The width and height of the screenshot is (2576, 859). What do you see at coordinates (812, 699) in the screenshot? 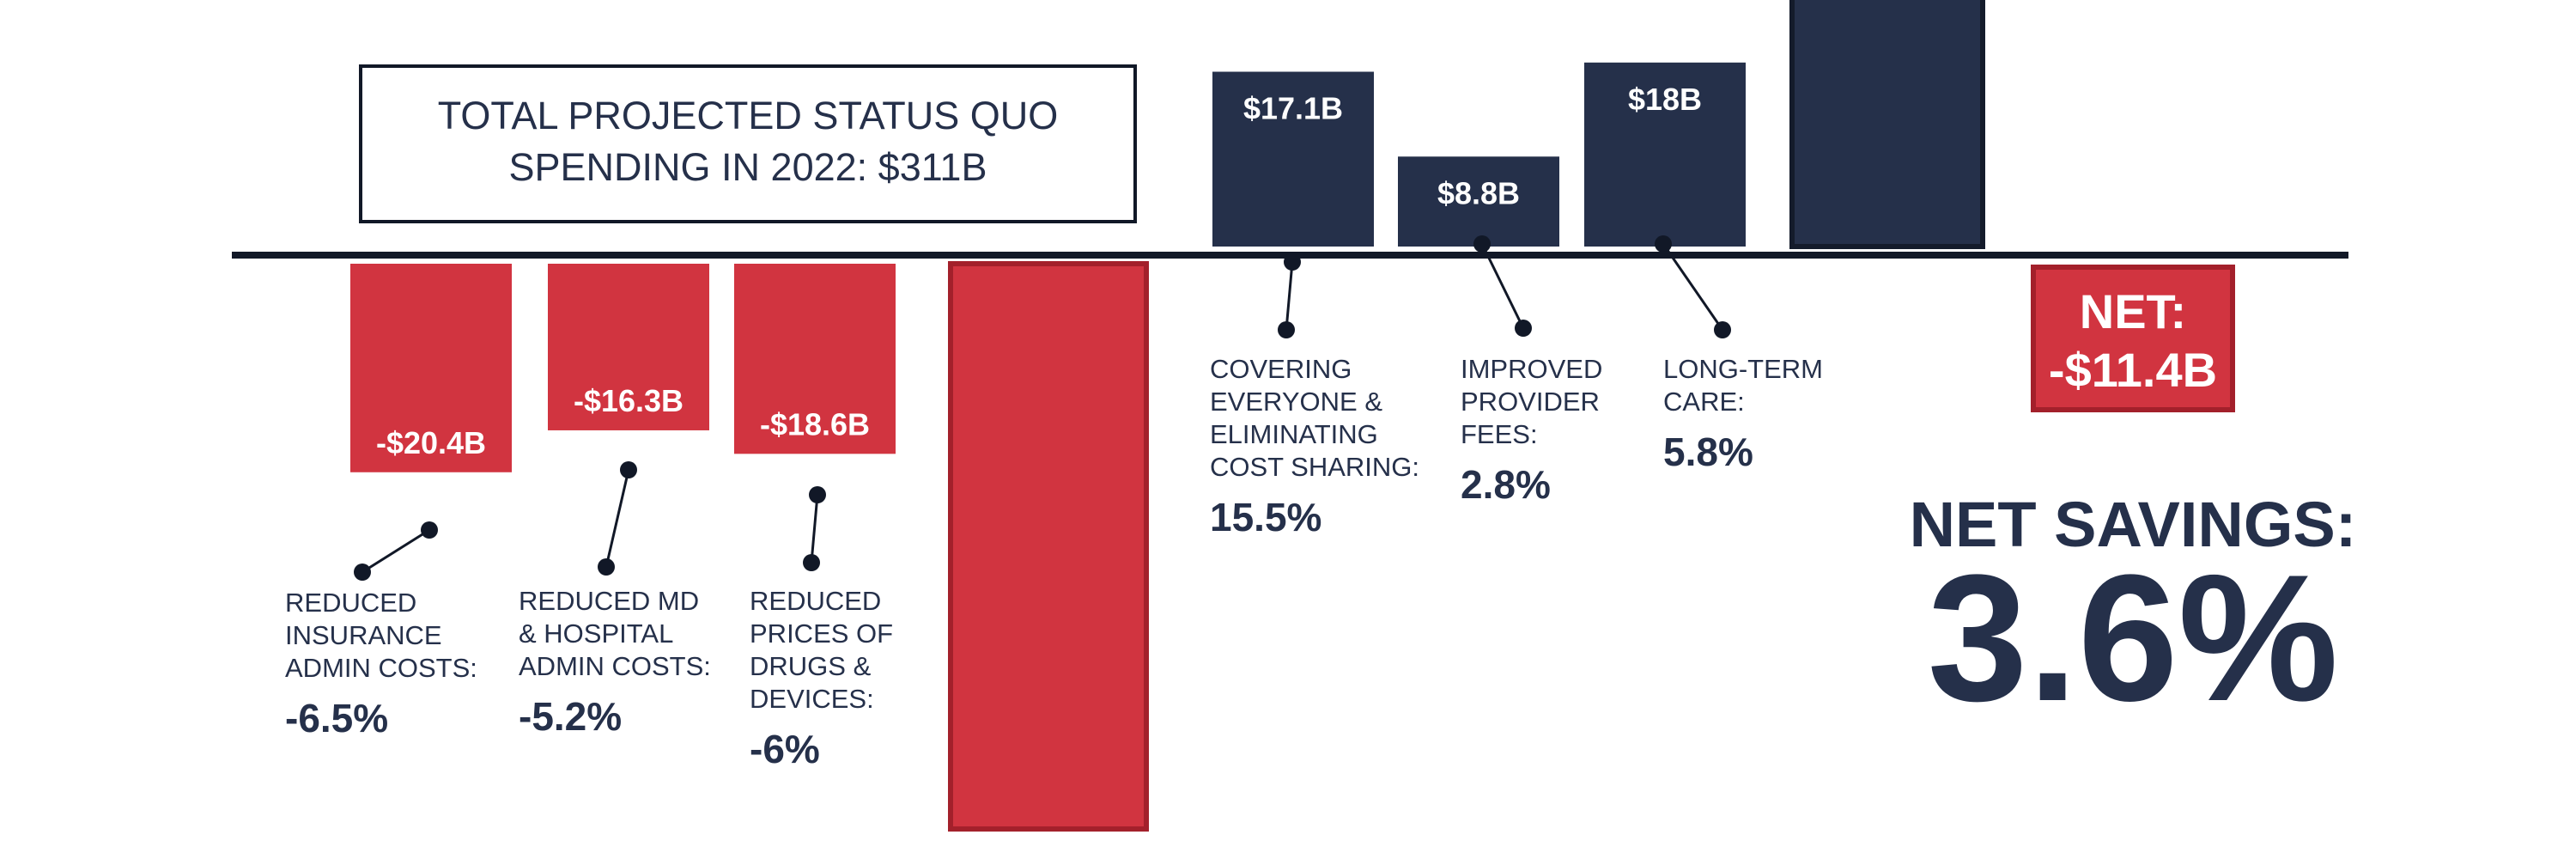
I see `category-label-line: DEVICES:` at bounding box center [812, 699].